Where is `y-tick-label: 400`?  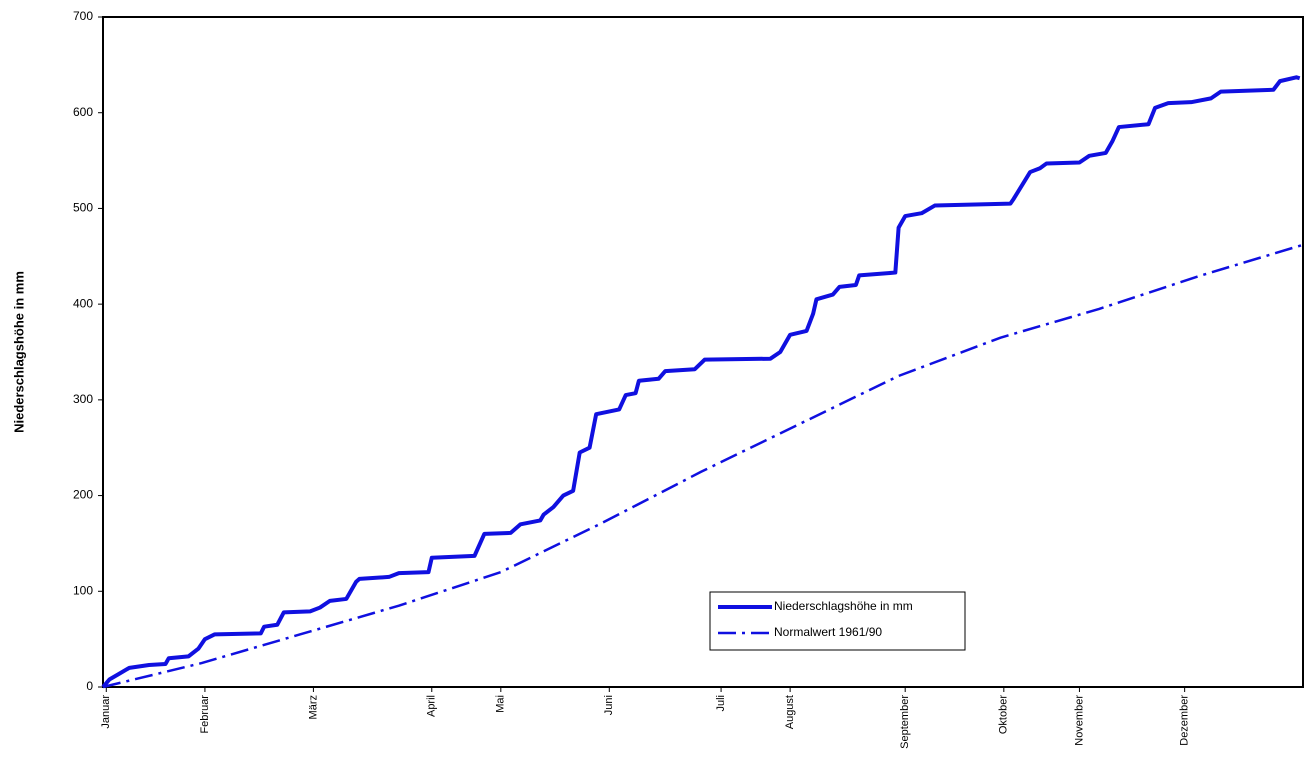
y-tick-label: 400 is located at coordinates (83, 303).